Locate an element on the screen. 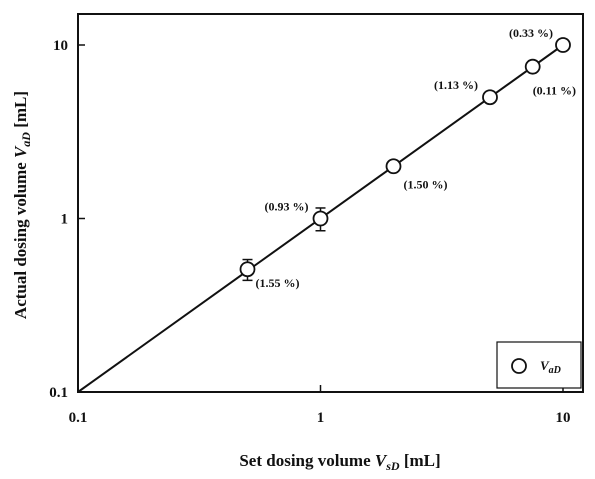  data-label: (0.33 %) is located at coordinates (531, 33).